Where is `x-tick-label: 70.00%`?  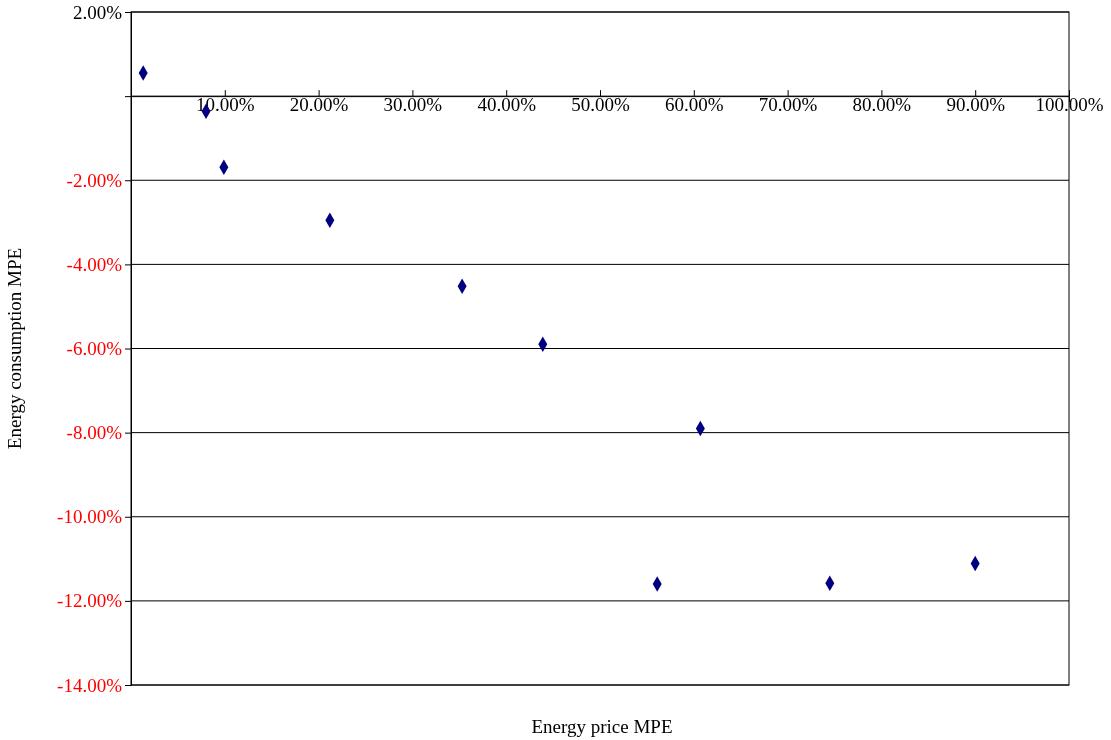 x-tick-label: 70.00% is located at coordinates (788, 104).